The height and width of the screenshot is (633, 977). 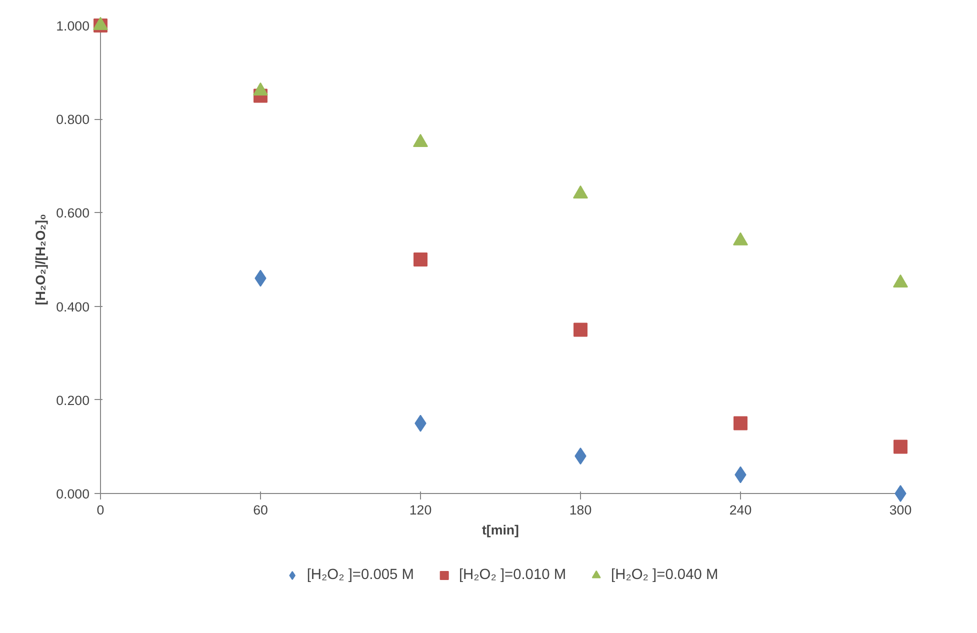 I want to click on y-tick-label: 1.000, so click(x=73, y=26).